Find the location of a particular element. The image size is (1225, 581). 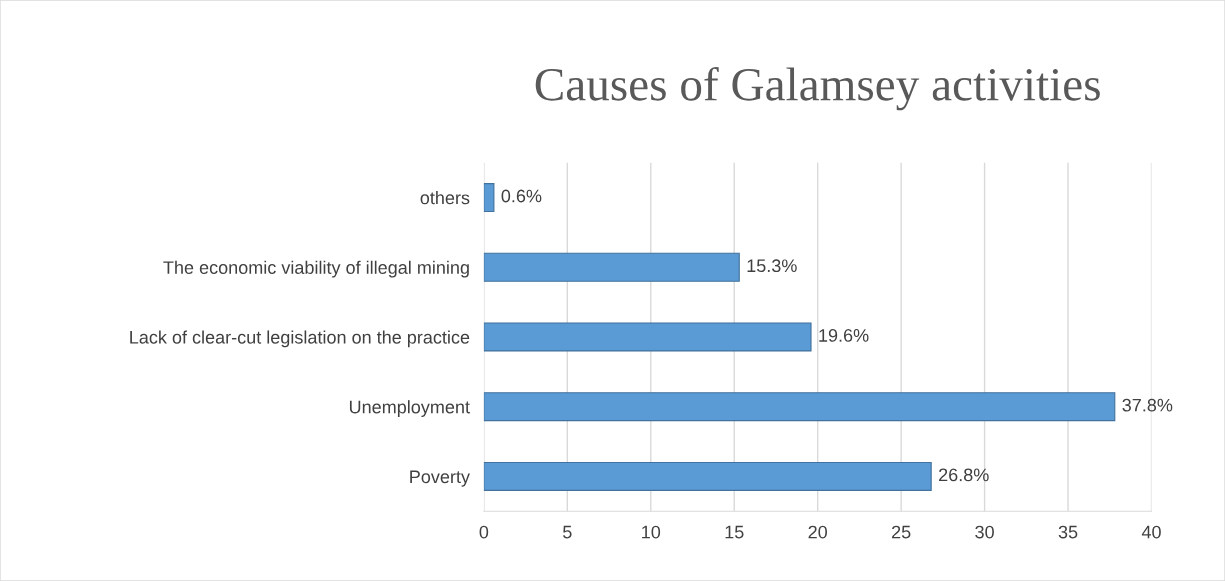

data-label: 15.3% is located at coordinates (772, 266).